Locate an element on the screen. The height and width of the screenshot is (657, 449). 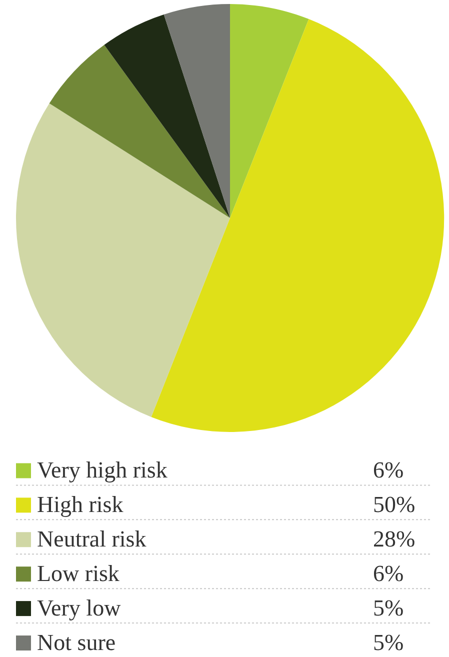
legend-label: Very low is located at coordinates (79, 608).